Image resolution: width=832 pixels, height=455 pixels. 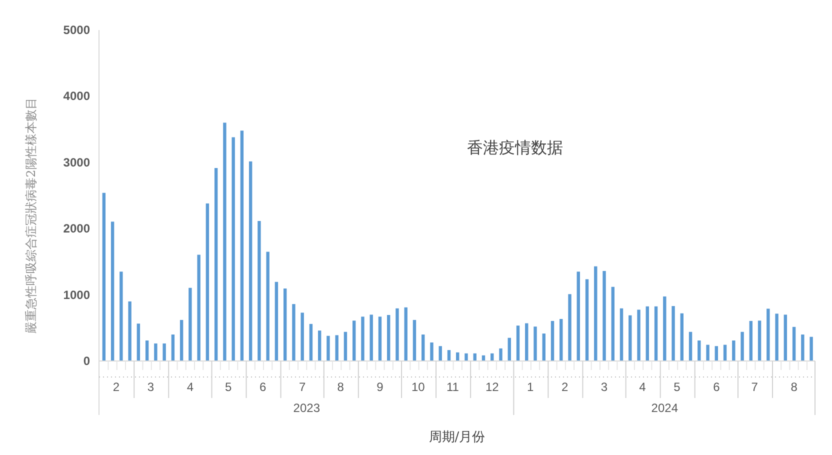 What do you see at coordinates (515, 148) in the screenshot?
I see `text: 香港疫情数据` at bounding box center [515, 148].